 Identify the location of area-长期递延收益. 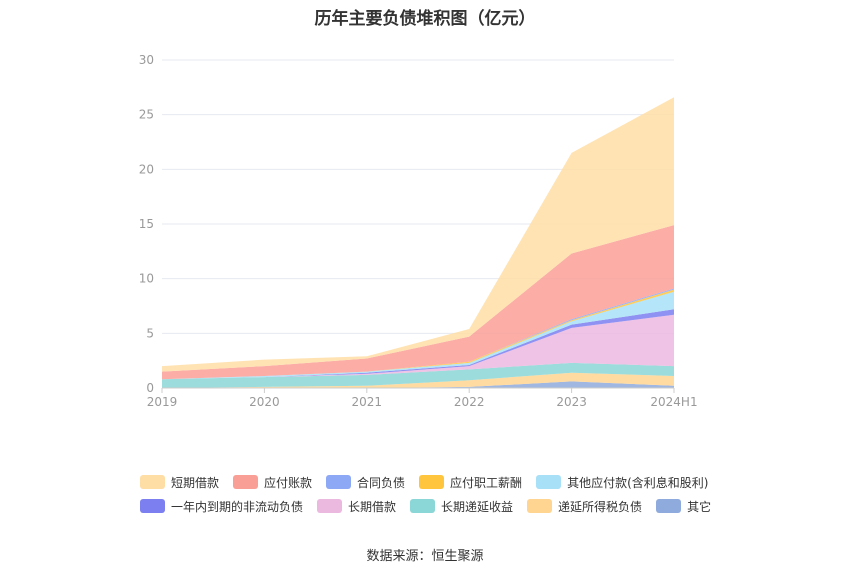
(418, 375).